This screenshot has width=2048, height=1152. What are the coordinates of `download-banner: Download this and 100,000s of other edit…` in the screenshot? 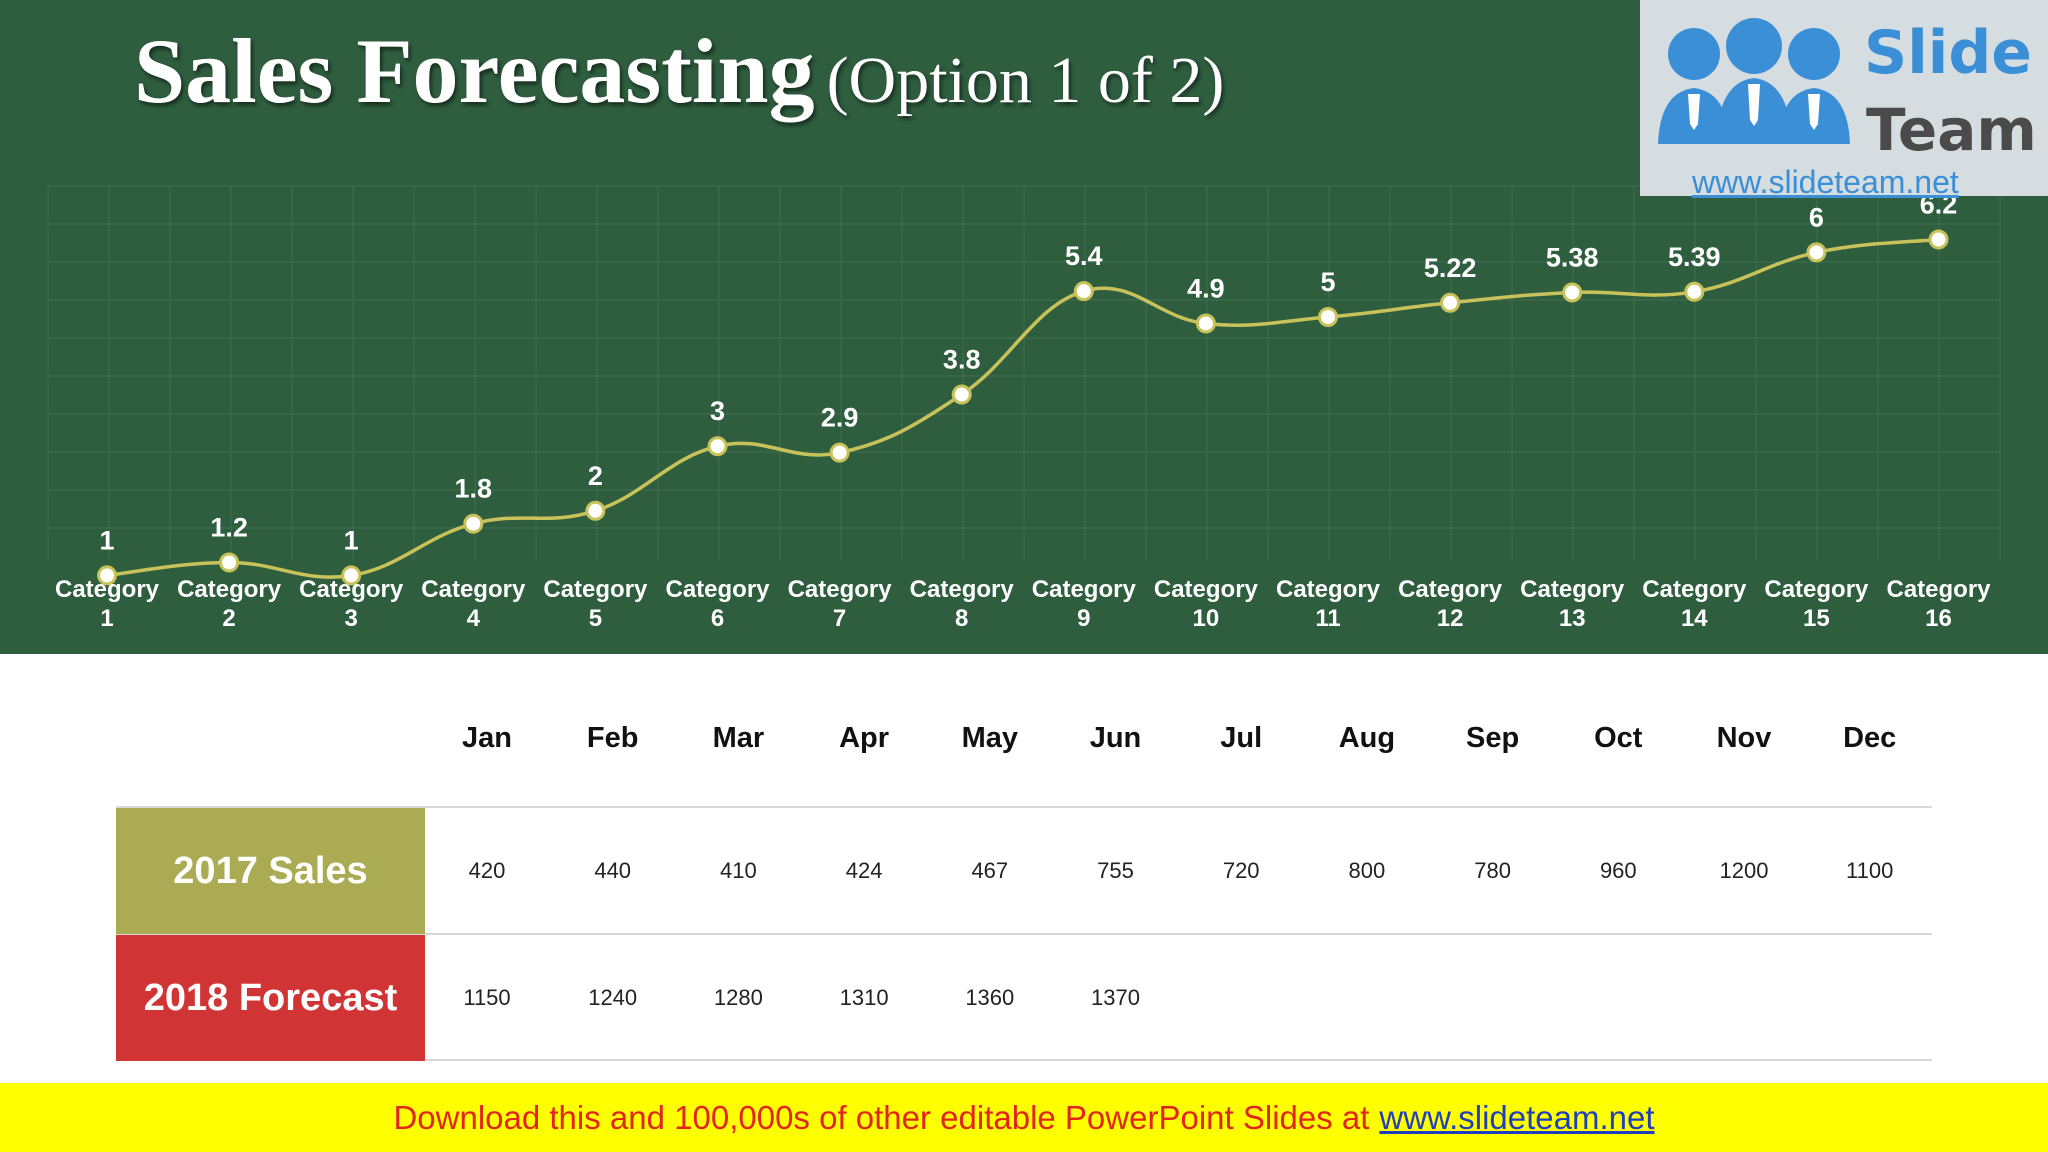 It's located at (1024, 1117).